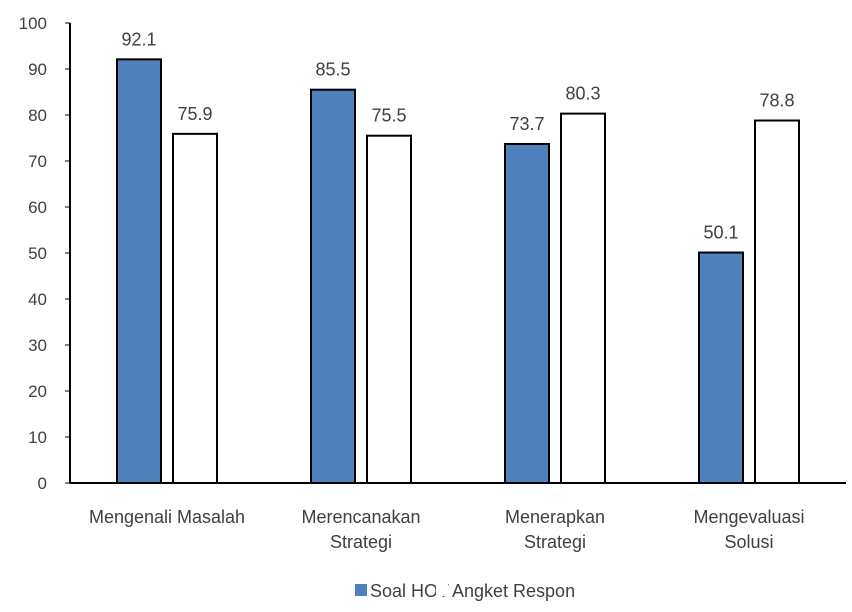  I want to click on data-label: 73.7, so click(526, 124).